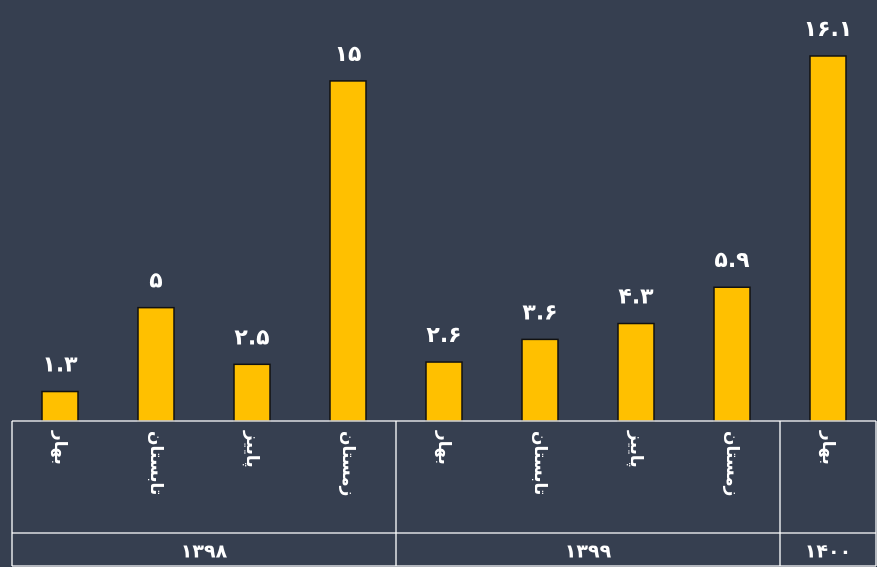 This screenshot has height=567, width=877. What do you see at coordinates (348, 54) in the screenshot?
I see `data-label-4: ۱۵` at bounding box center [348, 54].